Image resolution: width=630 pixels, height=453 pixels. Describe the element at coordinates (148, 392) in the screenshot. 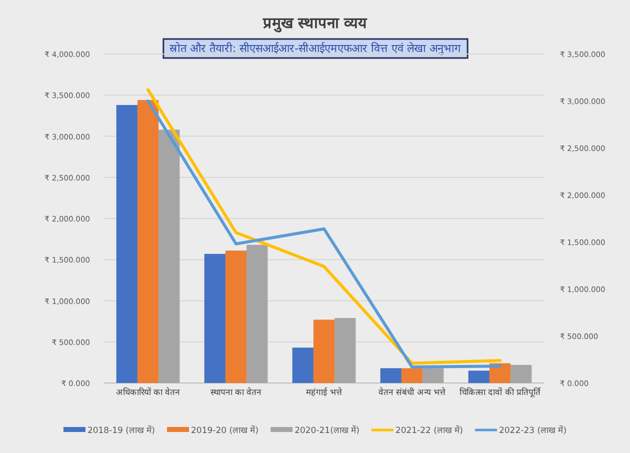

I see `x-tick-label: अधिकारियों का वेतन` at that location.